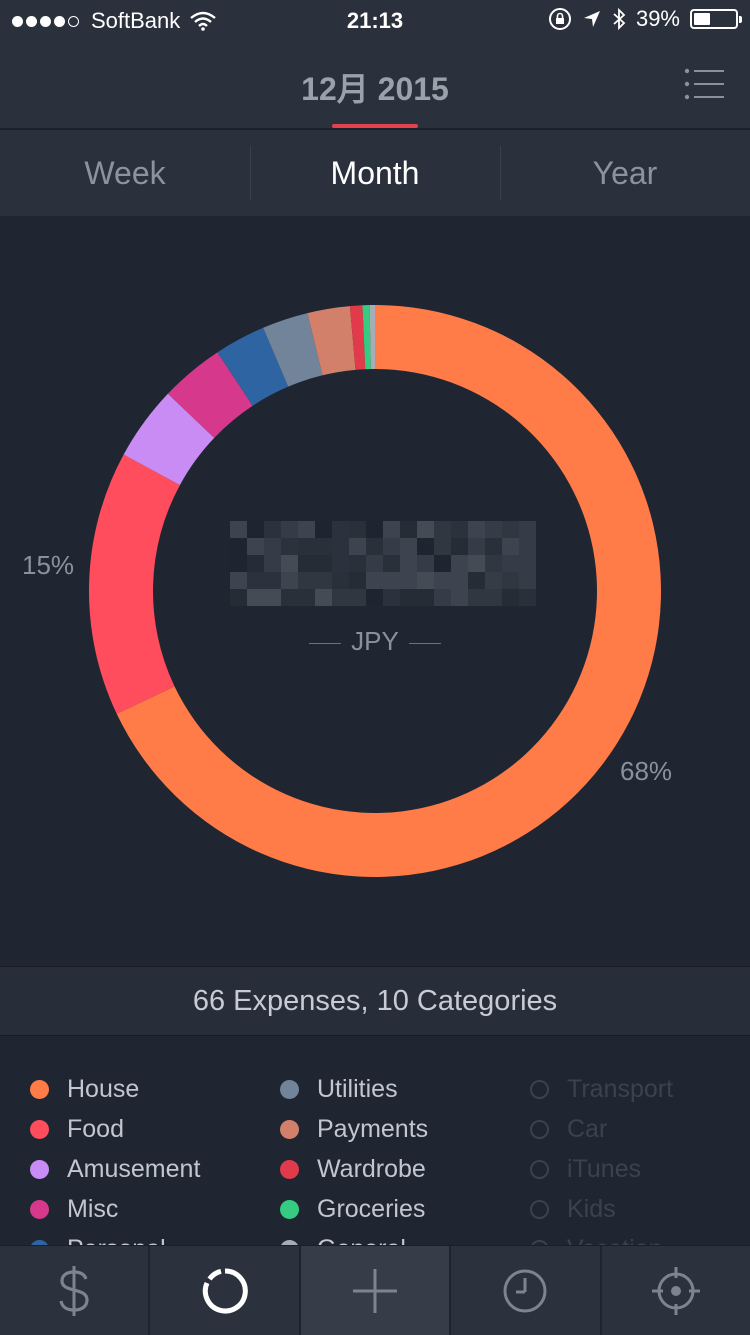  Describe the element at coordinates (357, 1088) in the screenshot. I see `legend-label: Utilities` at that location.